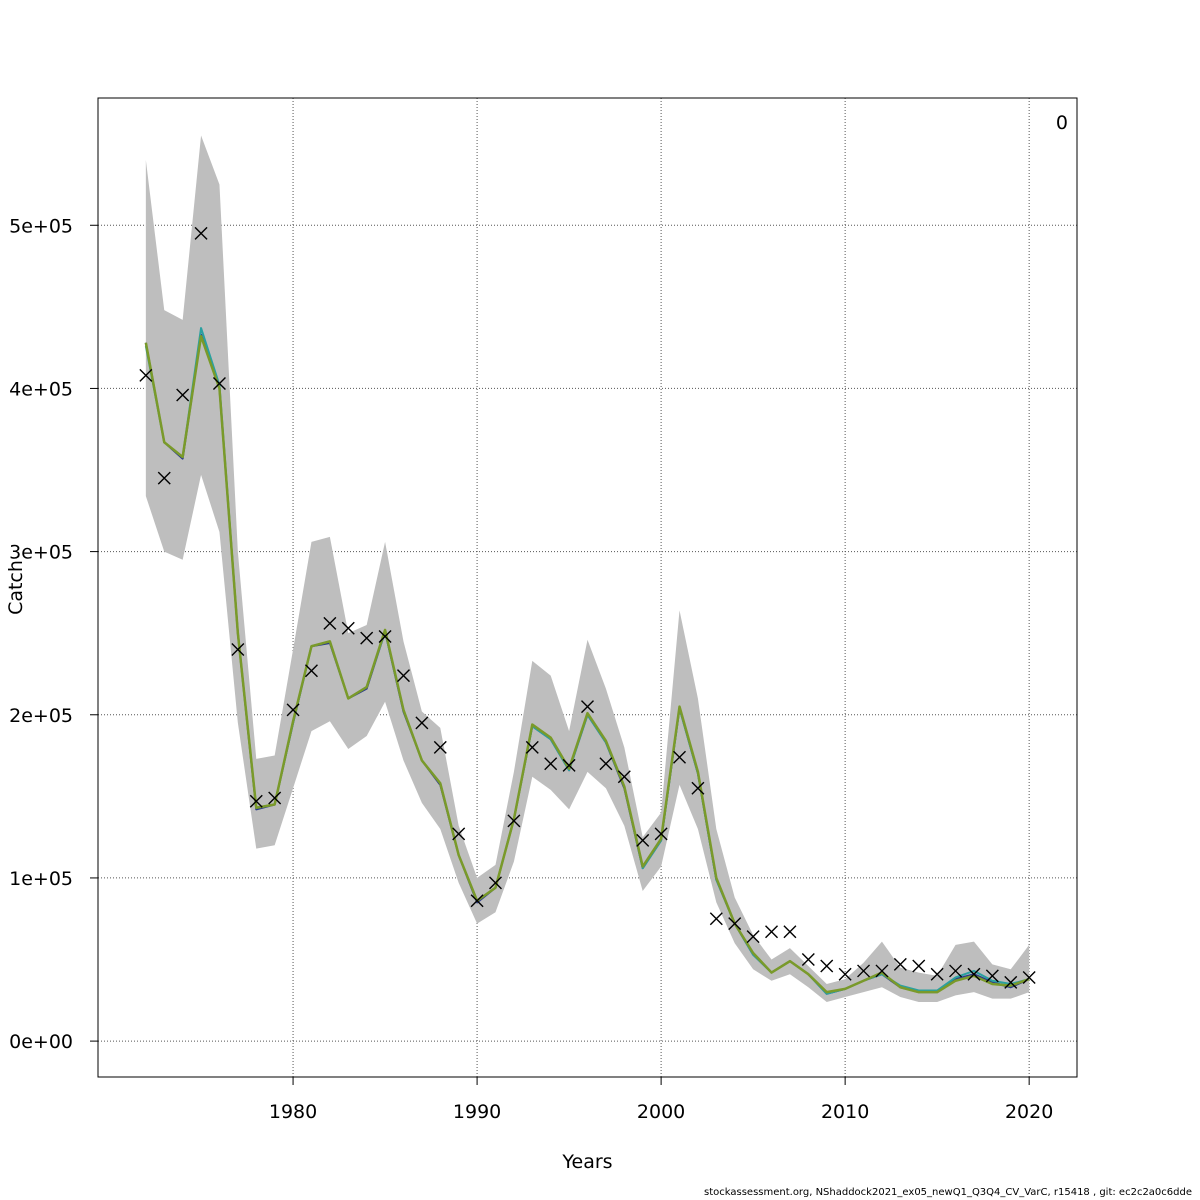 This screenshot has width=1200, height=1200. Describe the element at coordinates (16, 587) in the screenshot. I see `y-axis-title: Catch` at that location.